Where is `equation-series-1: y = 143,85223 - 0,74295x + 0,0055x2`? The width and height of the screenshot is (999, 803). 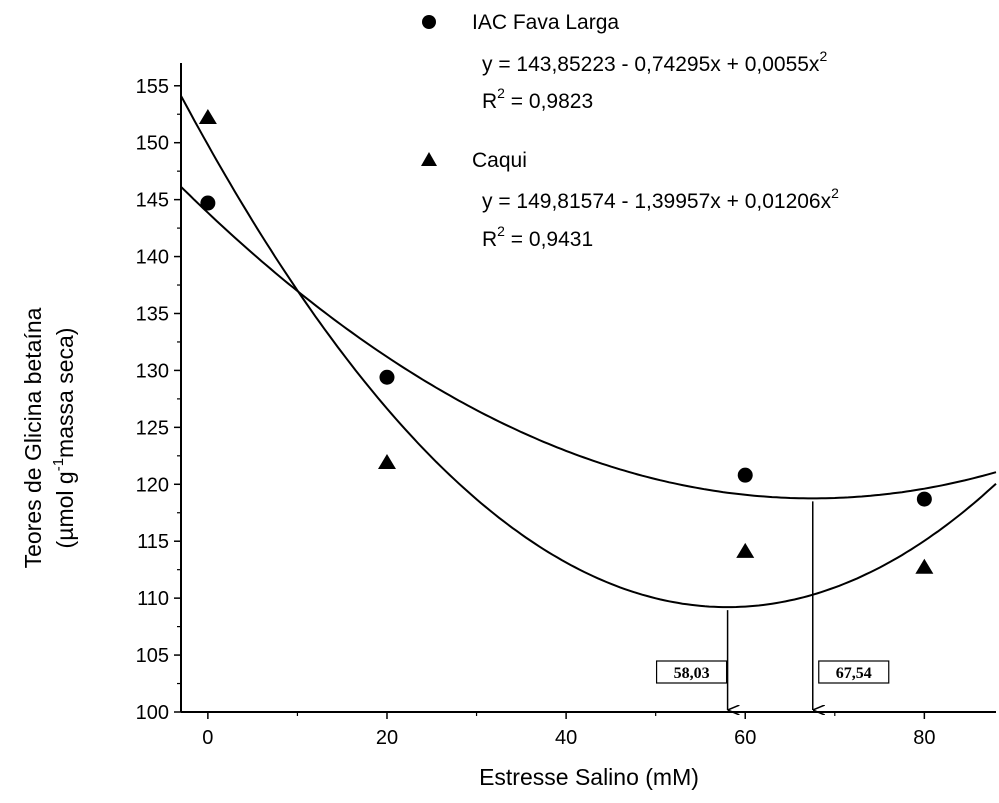
equation-series-1: y = 143,85223 - 0,74295x + 0,0055x2 is located at coordinates (654, 62).